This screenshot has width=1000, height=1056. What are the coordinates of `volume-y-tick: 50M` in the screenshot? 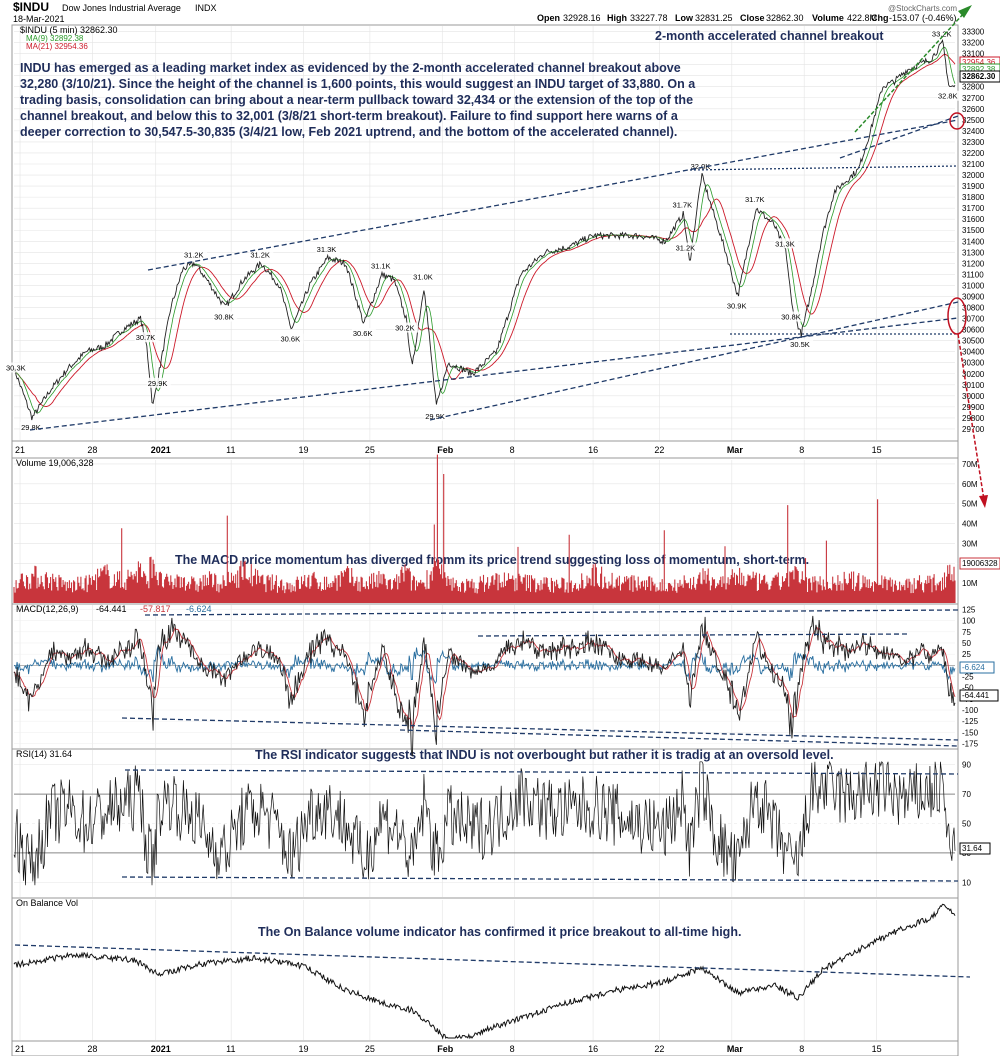 It's located at (970, 504).